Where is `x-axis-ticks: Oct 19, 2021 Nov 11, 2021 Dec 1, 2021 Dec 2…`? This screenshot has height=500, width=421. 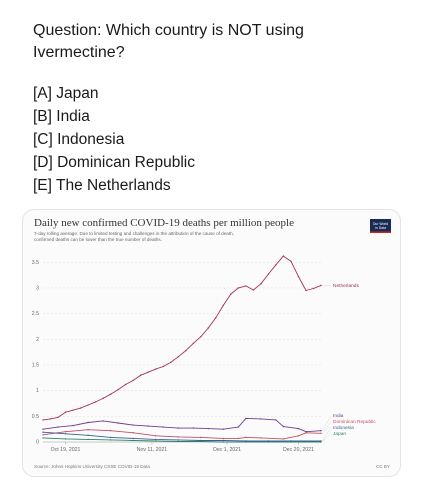
x-axis-ticks: Oct 19, 2021 Nov 11, 2021 Dec 1, 2021 Dec 2… is located at coordinates (182, 447).